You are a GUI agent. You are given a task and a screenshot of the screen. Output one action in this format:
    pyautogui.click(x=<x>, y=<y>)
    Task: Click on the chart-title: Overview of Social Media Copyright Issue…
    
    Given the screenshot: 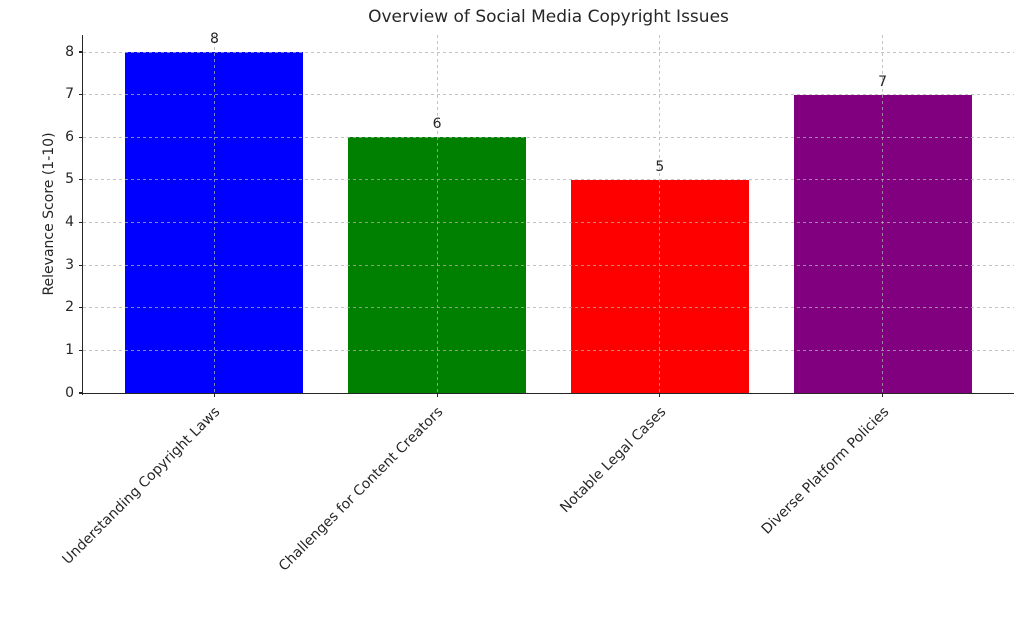 What is the action you would take?
    pyautogui.click(x=548, y=17)
    